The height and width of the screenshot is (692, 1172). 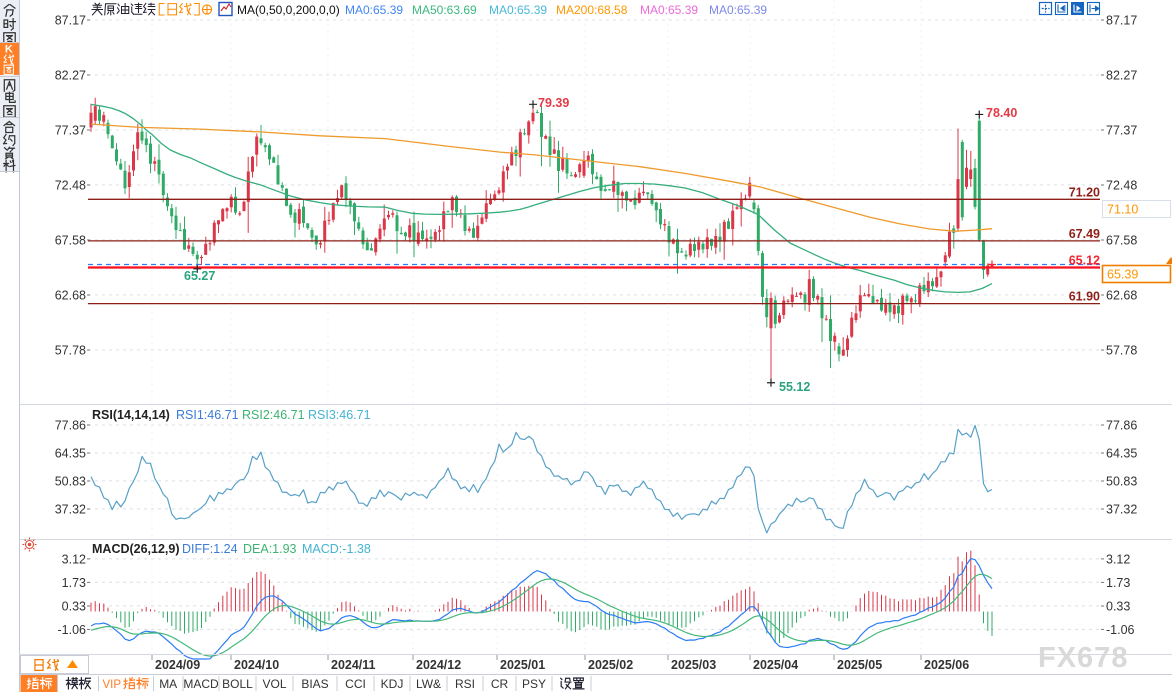 What do you see at coordinates (210, 549) in the screenshot?
I see `svg-text: DIFF:1.24` at bounding box center [210, 549].